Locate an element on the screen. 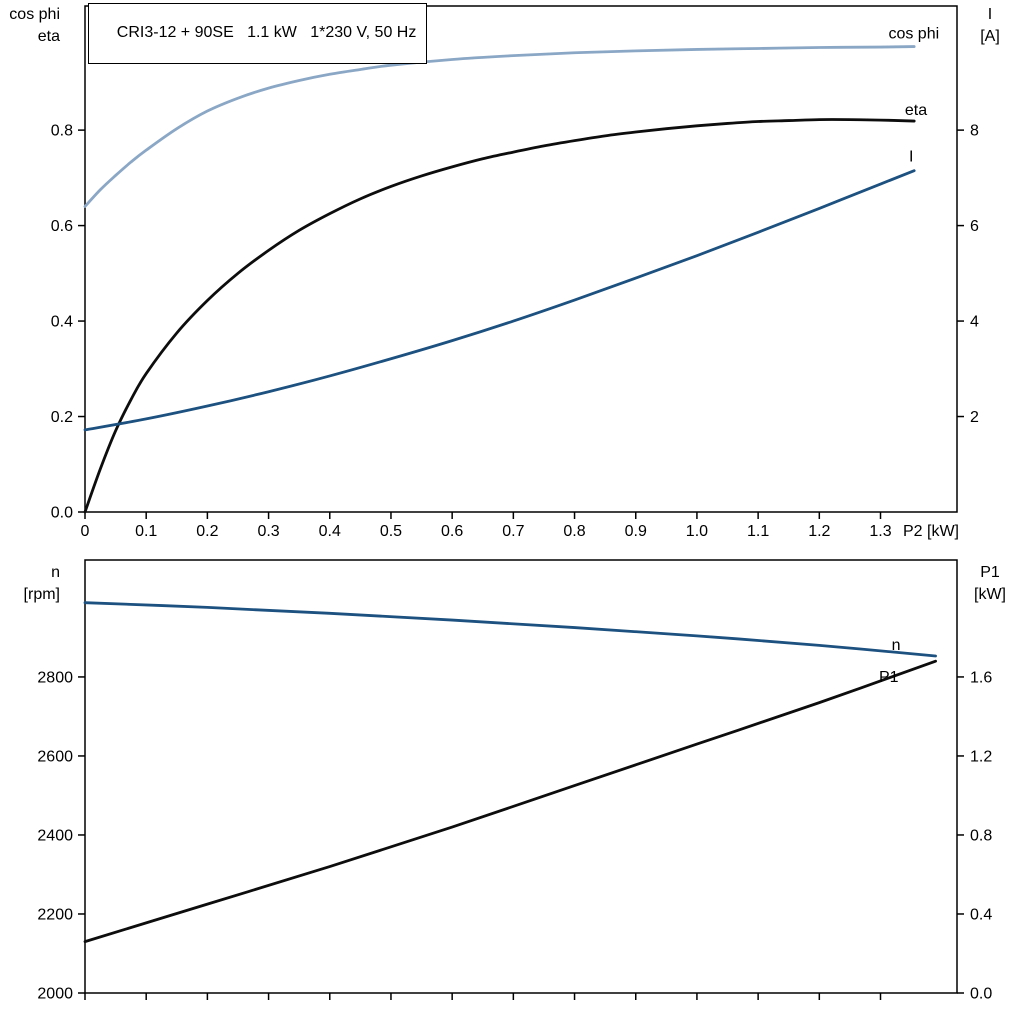 The width and height of the screenshot is (1024, 1024). top-left-axis-caption: cos phi eta is located at coordinates (30, 26).